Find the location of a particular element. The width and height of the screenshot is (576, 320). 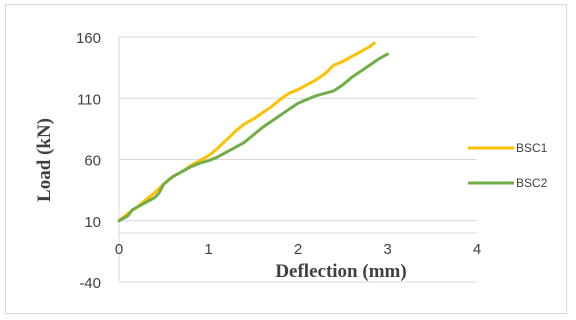

x-tick-label: 3 is located at coordinates (387, 249).